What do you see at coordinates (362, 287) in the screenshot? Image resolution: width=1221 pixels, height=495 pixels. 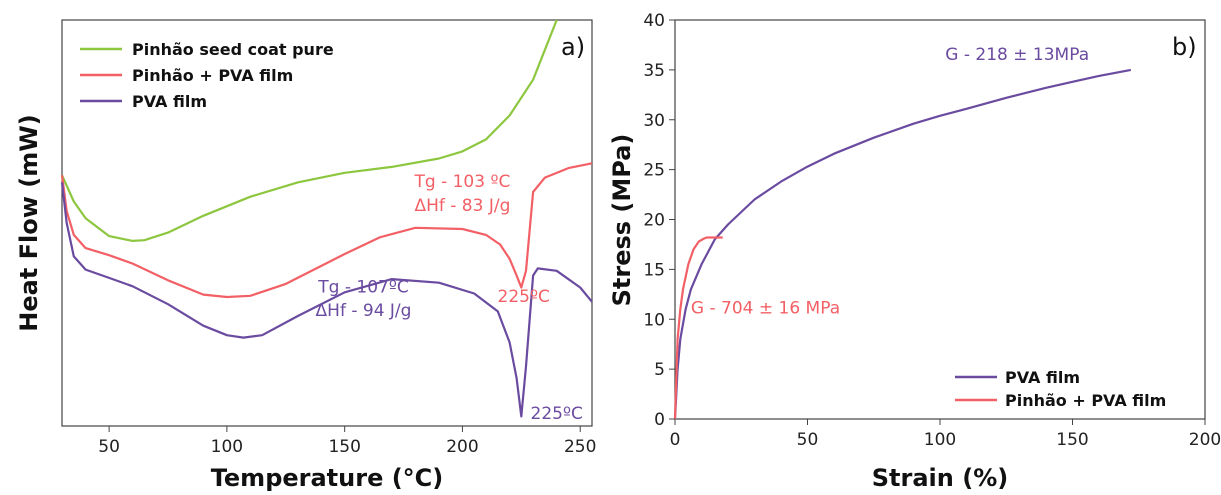 I see `annotation-label: Tg - 107ºC` at bounding box center [362, 287].